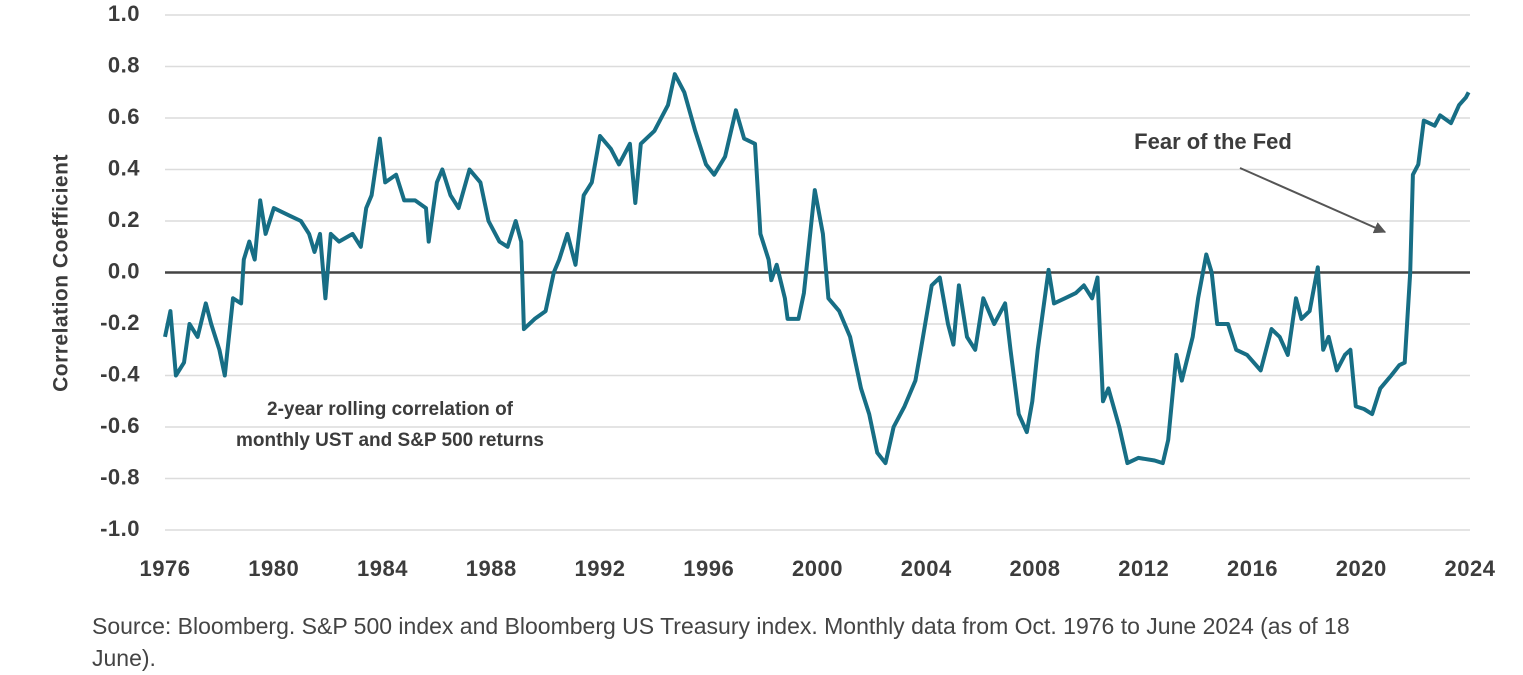 This screenshot has height=675, width=1523. What do you see at coordinates (273, 568) in the screenshot?
I see `x-tick-label: 1980` at bounding box center [273, 568].